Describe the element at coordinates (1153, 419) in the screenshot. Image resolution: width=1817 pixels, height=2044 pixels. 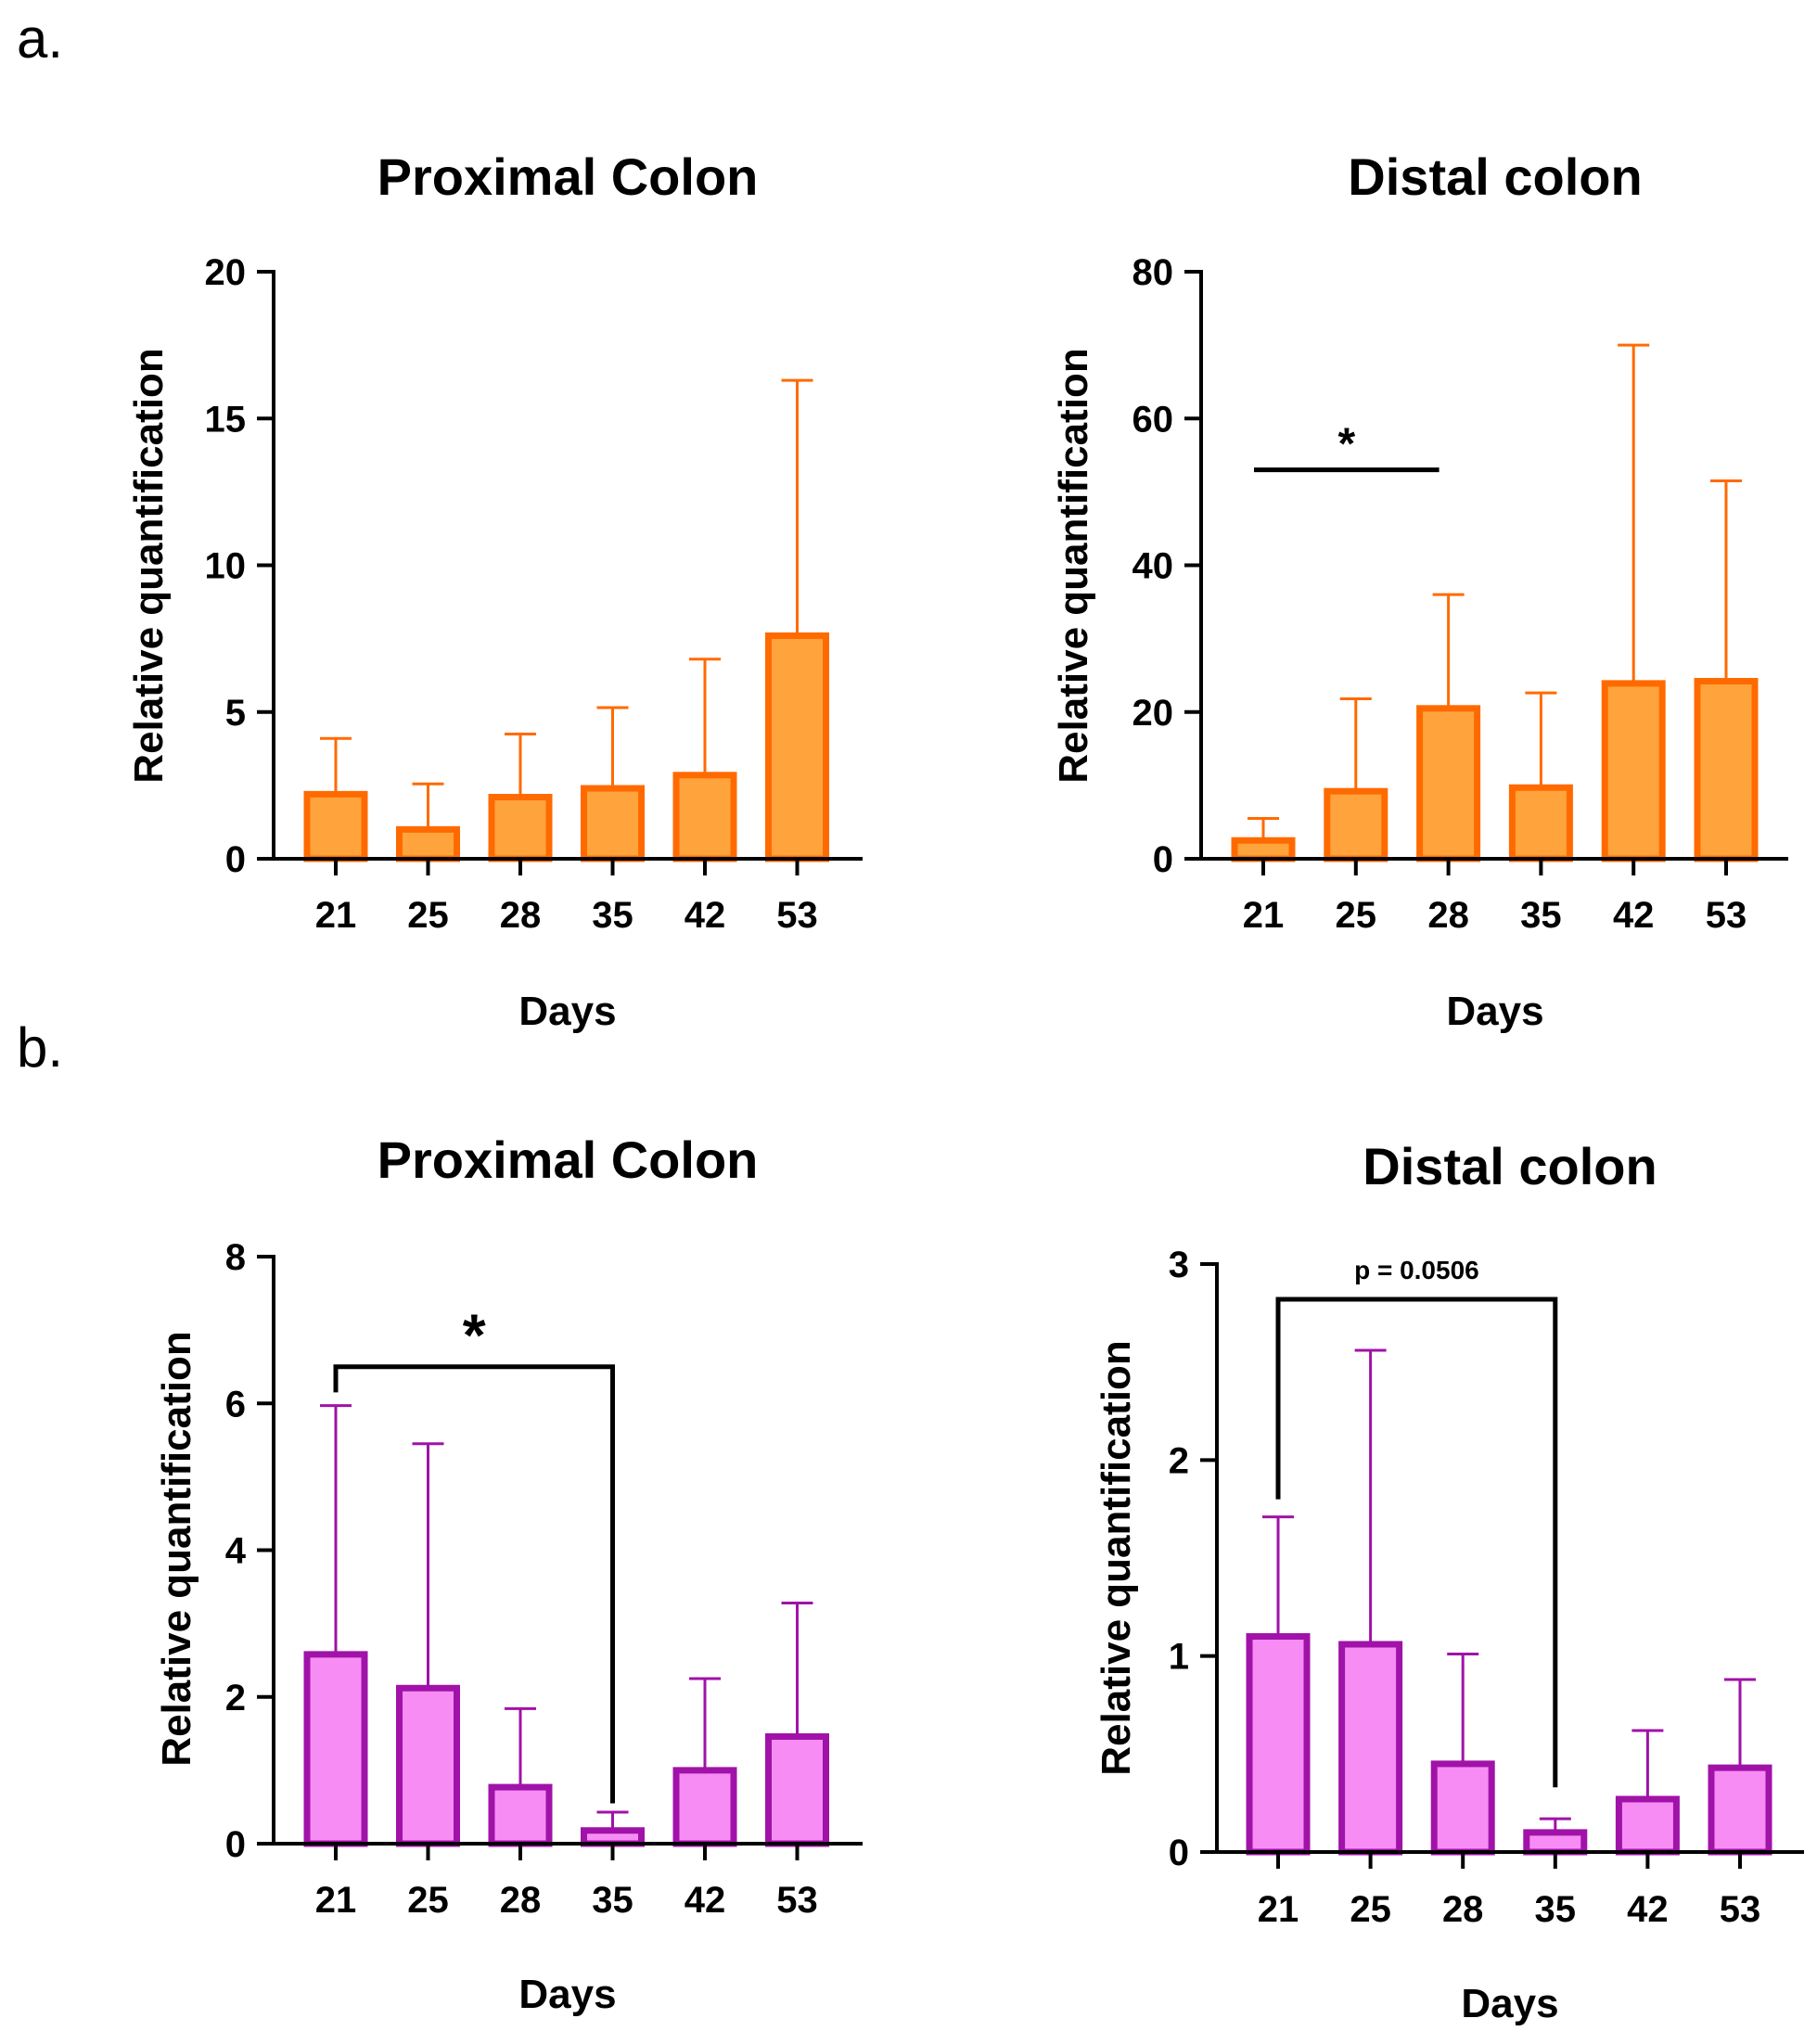
I see `y-tick-label: 60` at that location.